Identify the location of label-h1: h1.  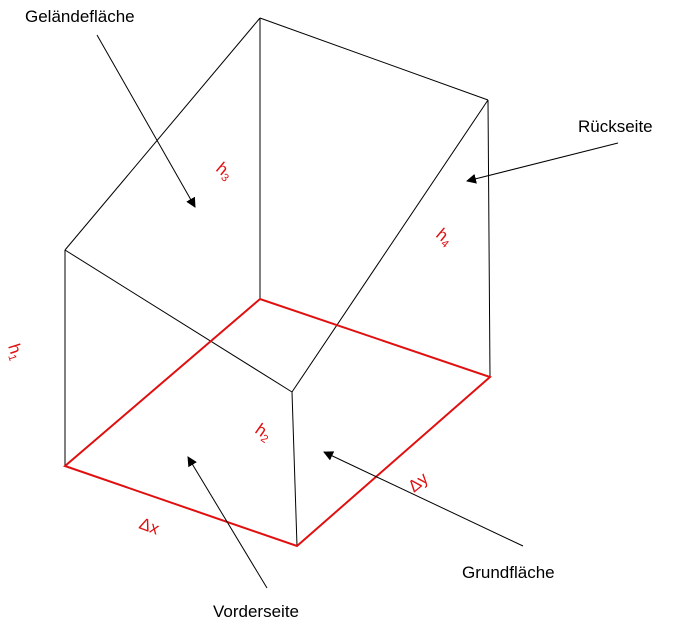
(14, 351).